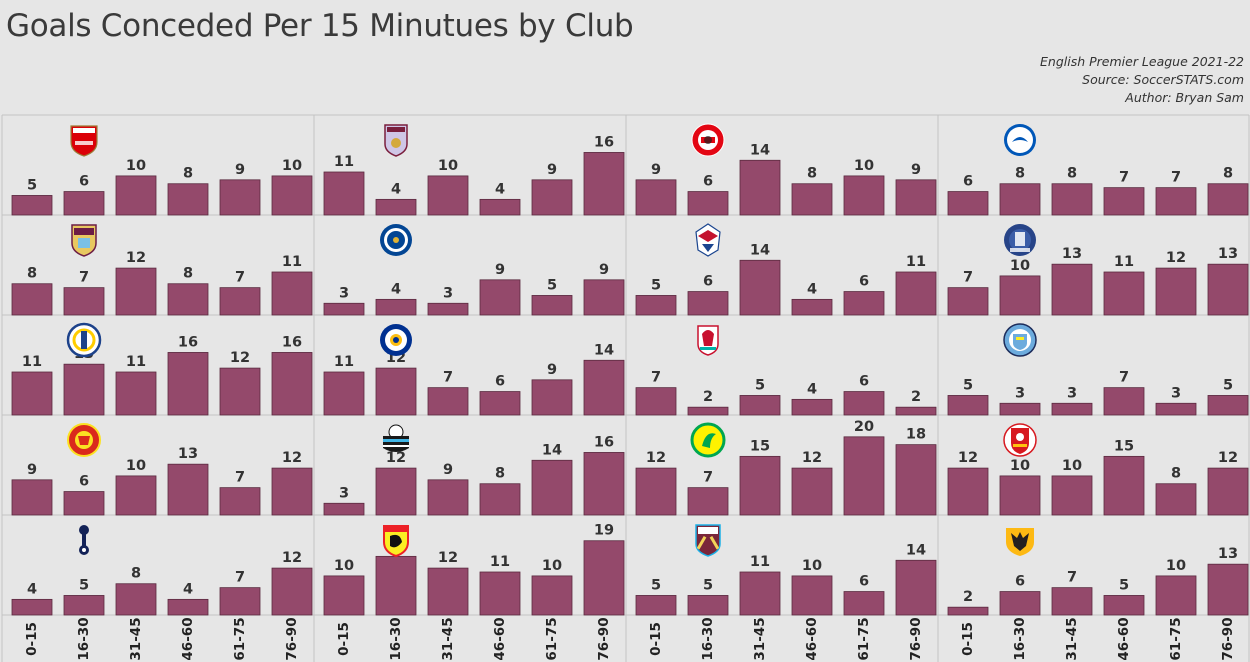  Describe the element at coordinates (760, 446) in the screenshot. I see `data-label: 15` at that location.